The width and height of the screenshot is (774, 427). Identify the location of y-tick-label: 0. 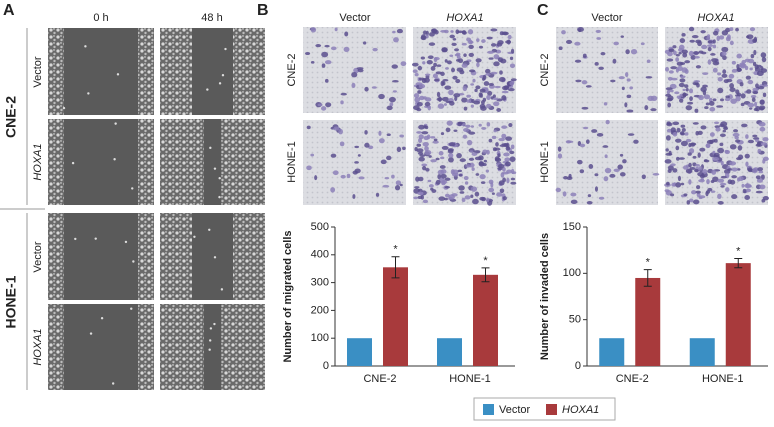
(326, 366).